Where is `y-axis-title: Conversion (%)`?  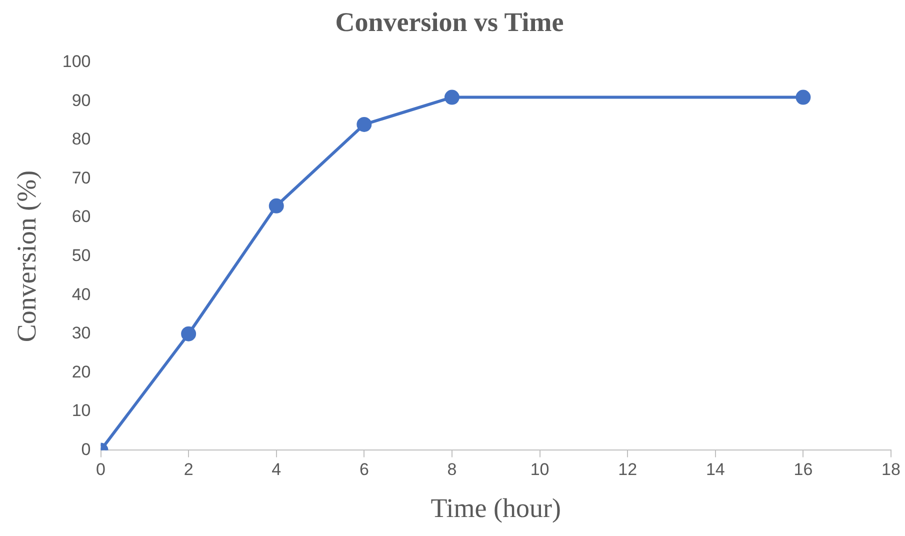
y-axis-title: Conversion (%) is located at coordinates (26, 256).